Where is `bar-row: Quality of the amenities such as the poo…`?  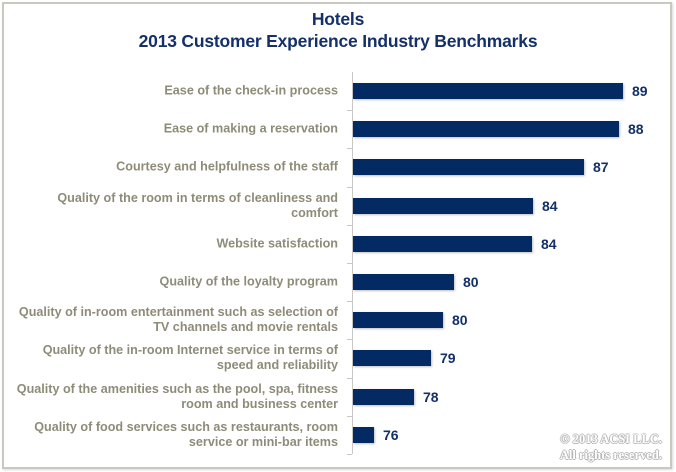 bar-row: Quality of the amenities such as the poo… is located at coordinates (338, 397).